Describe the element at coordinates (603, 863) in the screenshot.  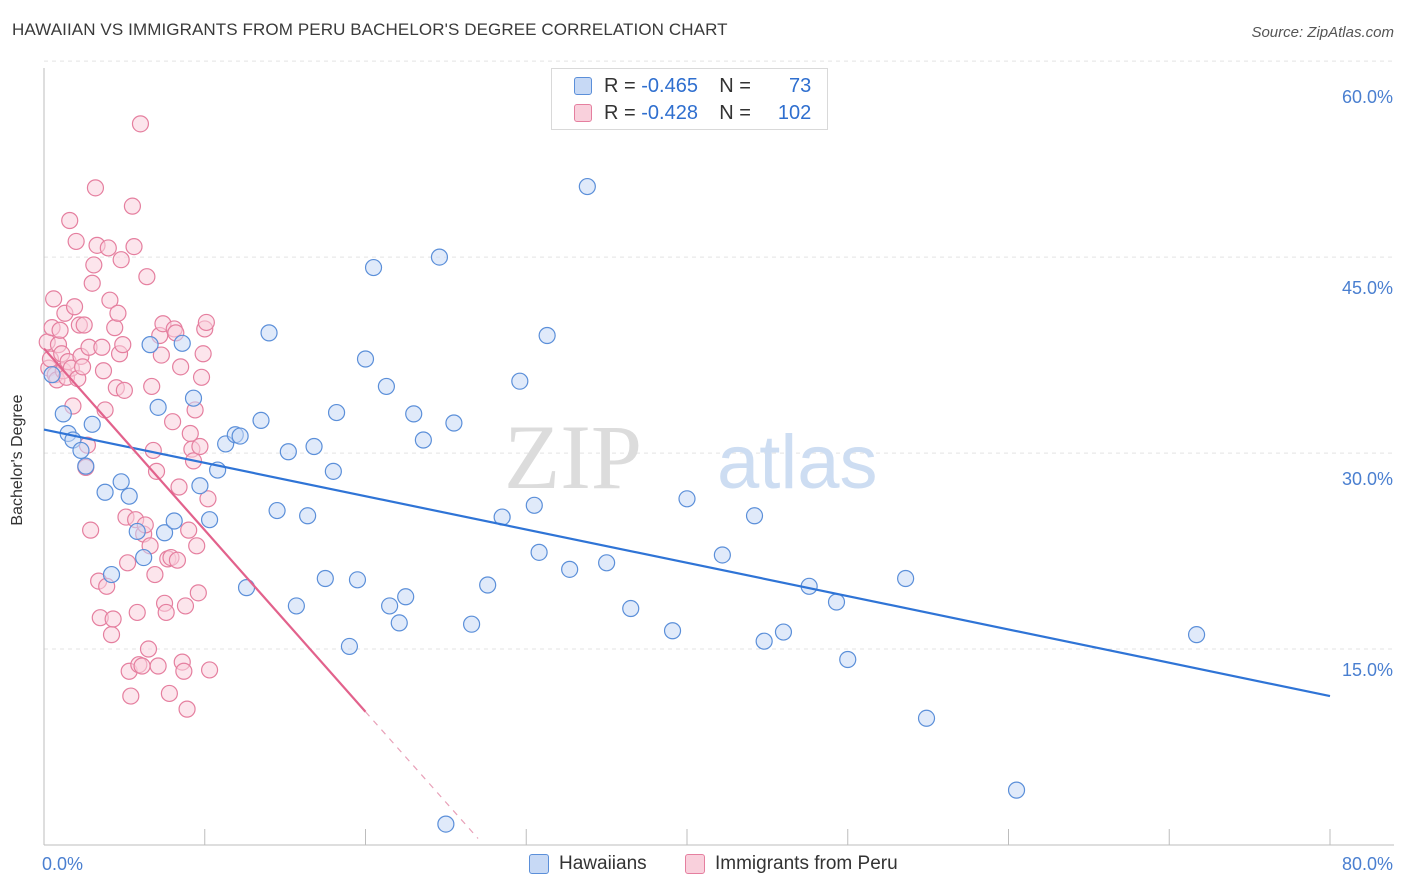
I see `bottom-legend-label: Hawaiians` at that location.